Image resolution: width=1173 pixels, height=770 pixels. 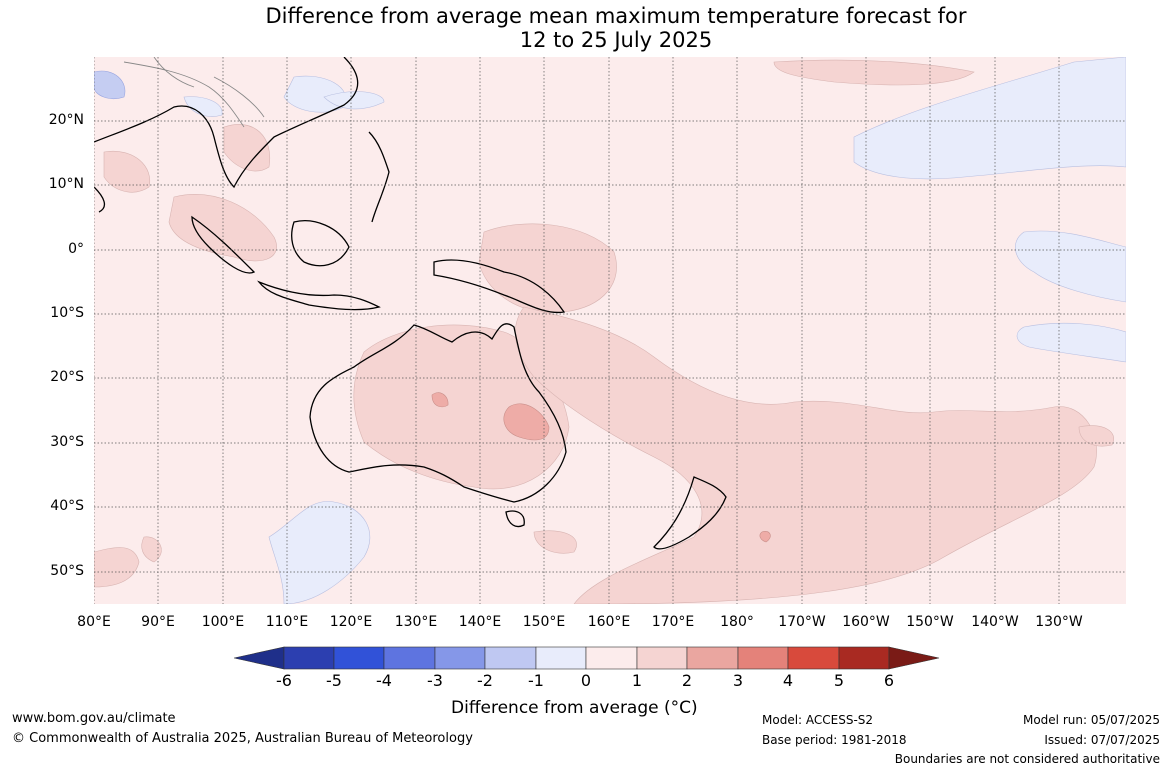 What do you see at coordinates (351, 622) in the screenshot?
I see `lon-label-120e: 120°E` at bounding box center [351, 622].